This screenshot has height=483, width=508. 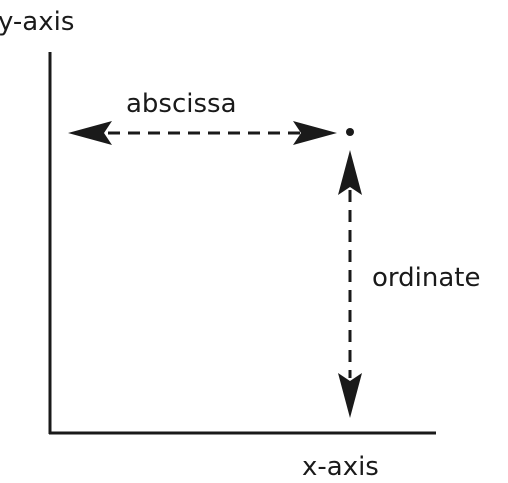 I want to click on y-axis-label: y-axis, so click(x=37, y=22).